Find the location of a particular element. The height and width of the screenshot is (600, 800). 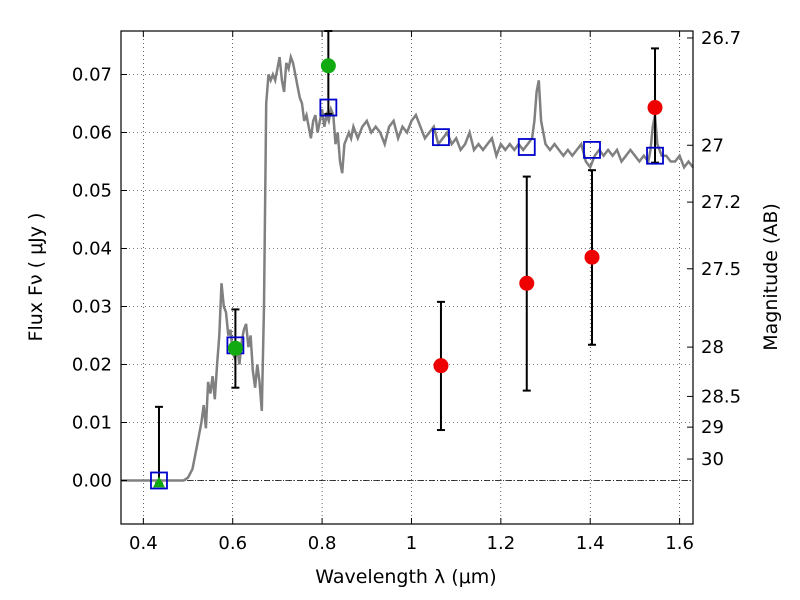

upper-limit-marker is located at coordinates (158, 482).